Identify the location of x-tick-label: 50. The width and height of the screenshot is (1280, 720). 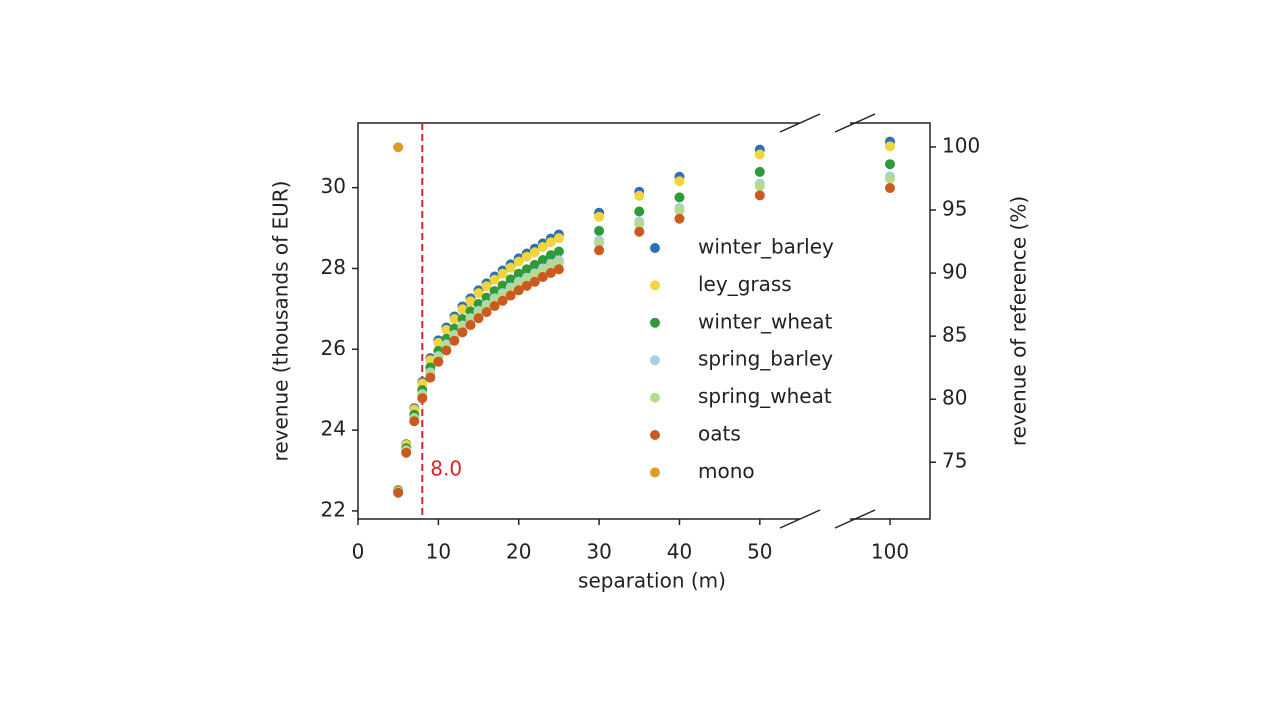
(759, 552).